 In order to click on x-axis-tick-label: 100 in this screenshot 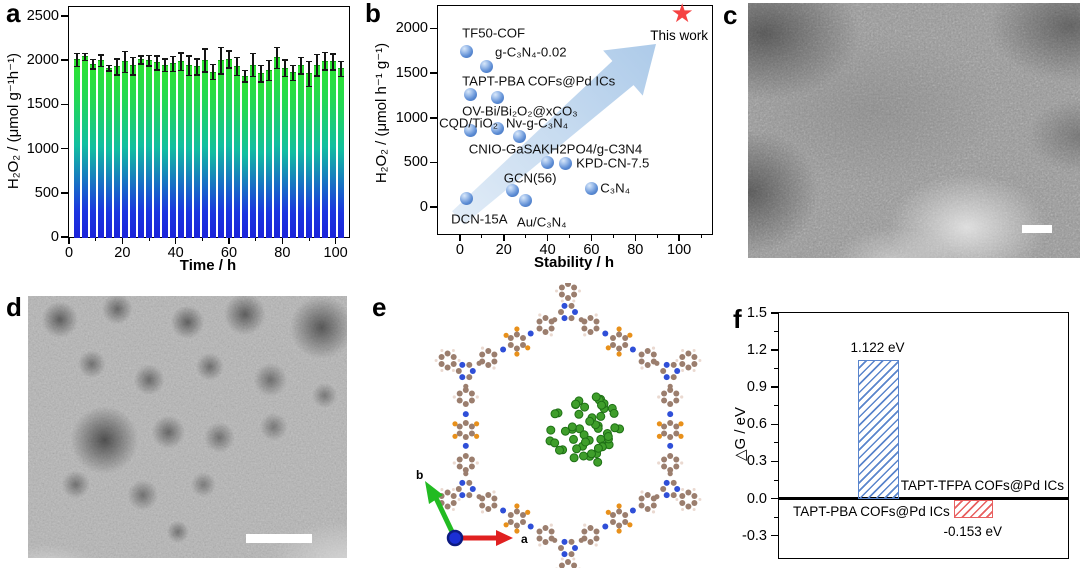, I will do `click(335, 253)`.